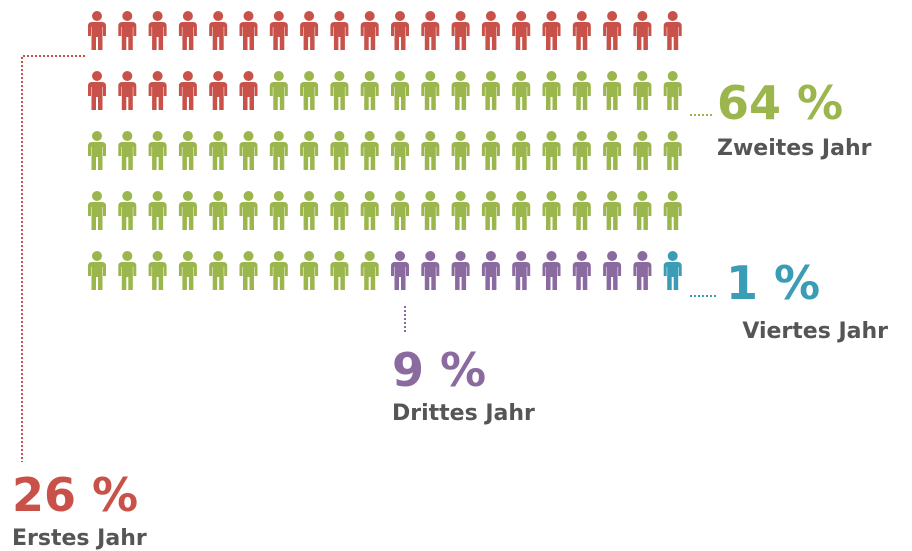 The width and height of the screenshot is (912, 551). Describe the element at coordinates (773, 283) in the screenshot. I see `value-label: 1 %` at that location.